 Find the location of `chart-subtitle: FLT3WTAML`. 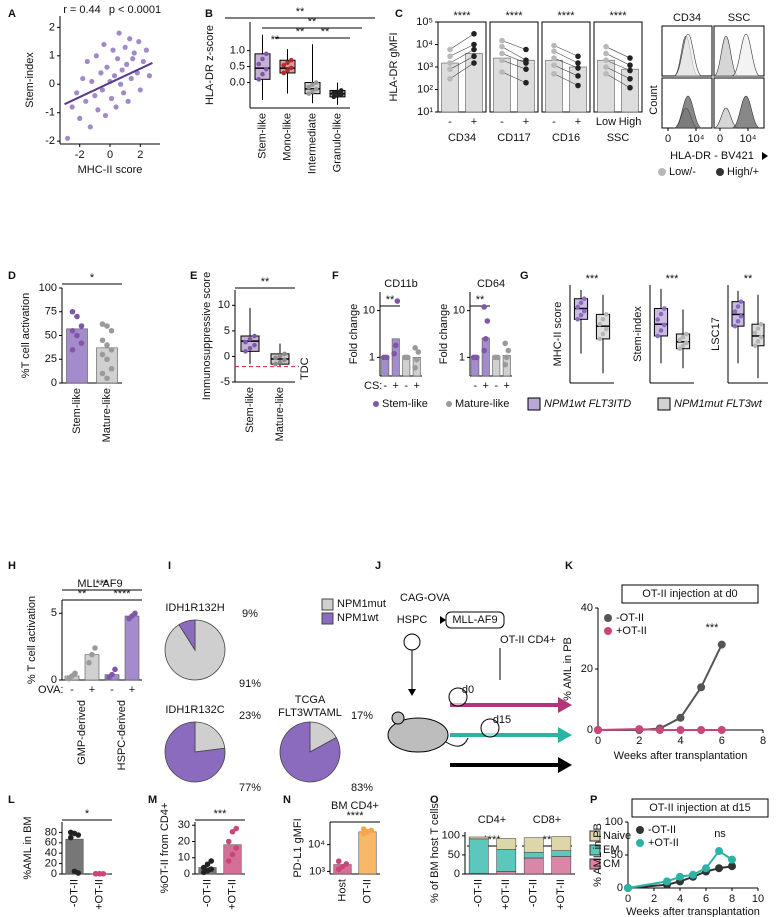

chart-subtitle: FLT3WTAML is located at coordinates (310, 713).